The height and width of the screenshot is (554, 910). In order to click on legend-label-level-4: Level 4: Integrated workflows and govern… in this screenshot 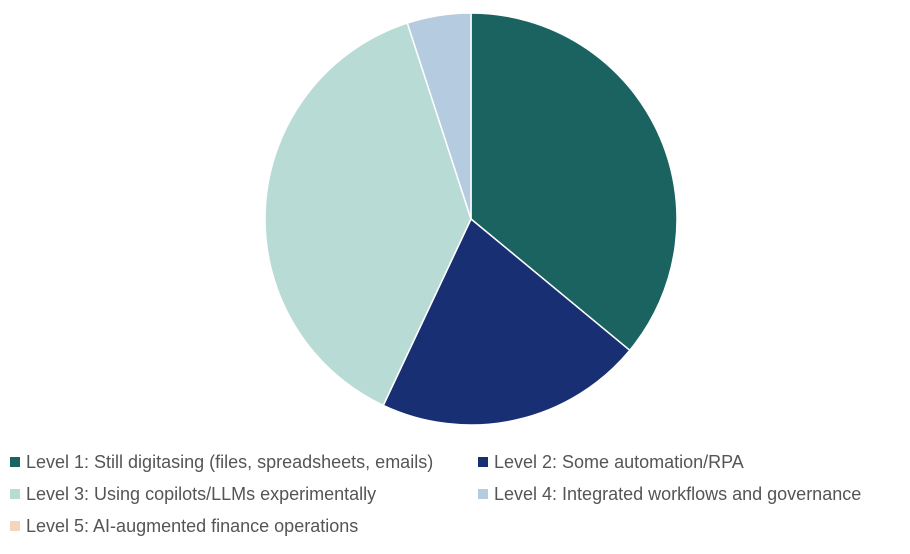, I will do `click(678, 493)`.